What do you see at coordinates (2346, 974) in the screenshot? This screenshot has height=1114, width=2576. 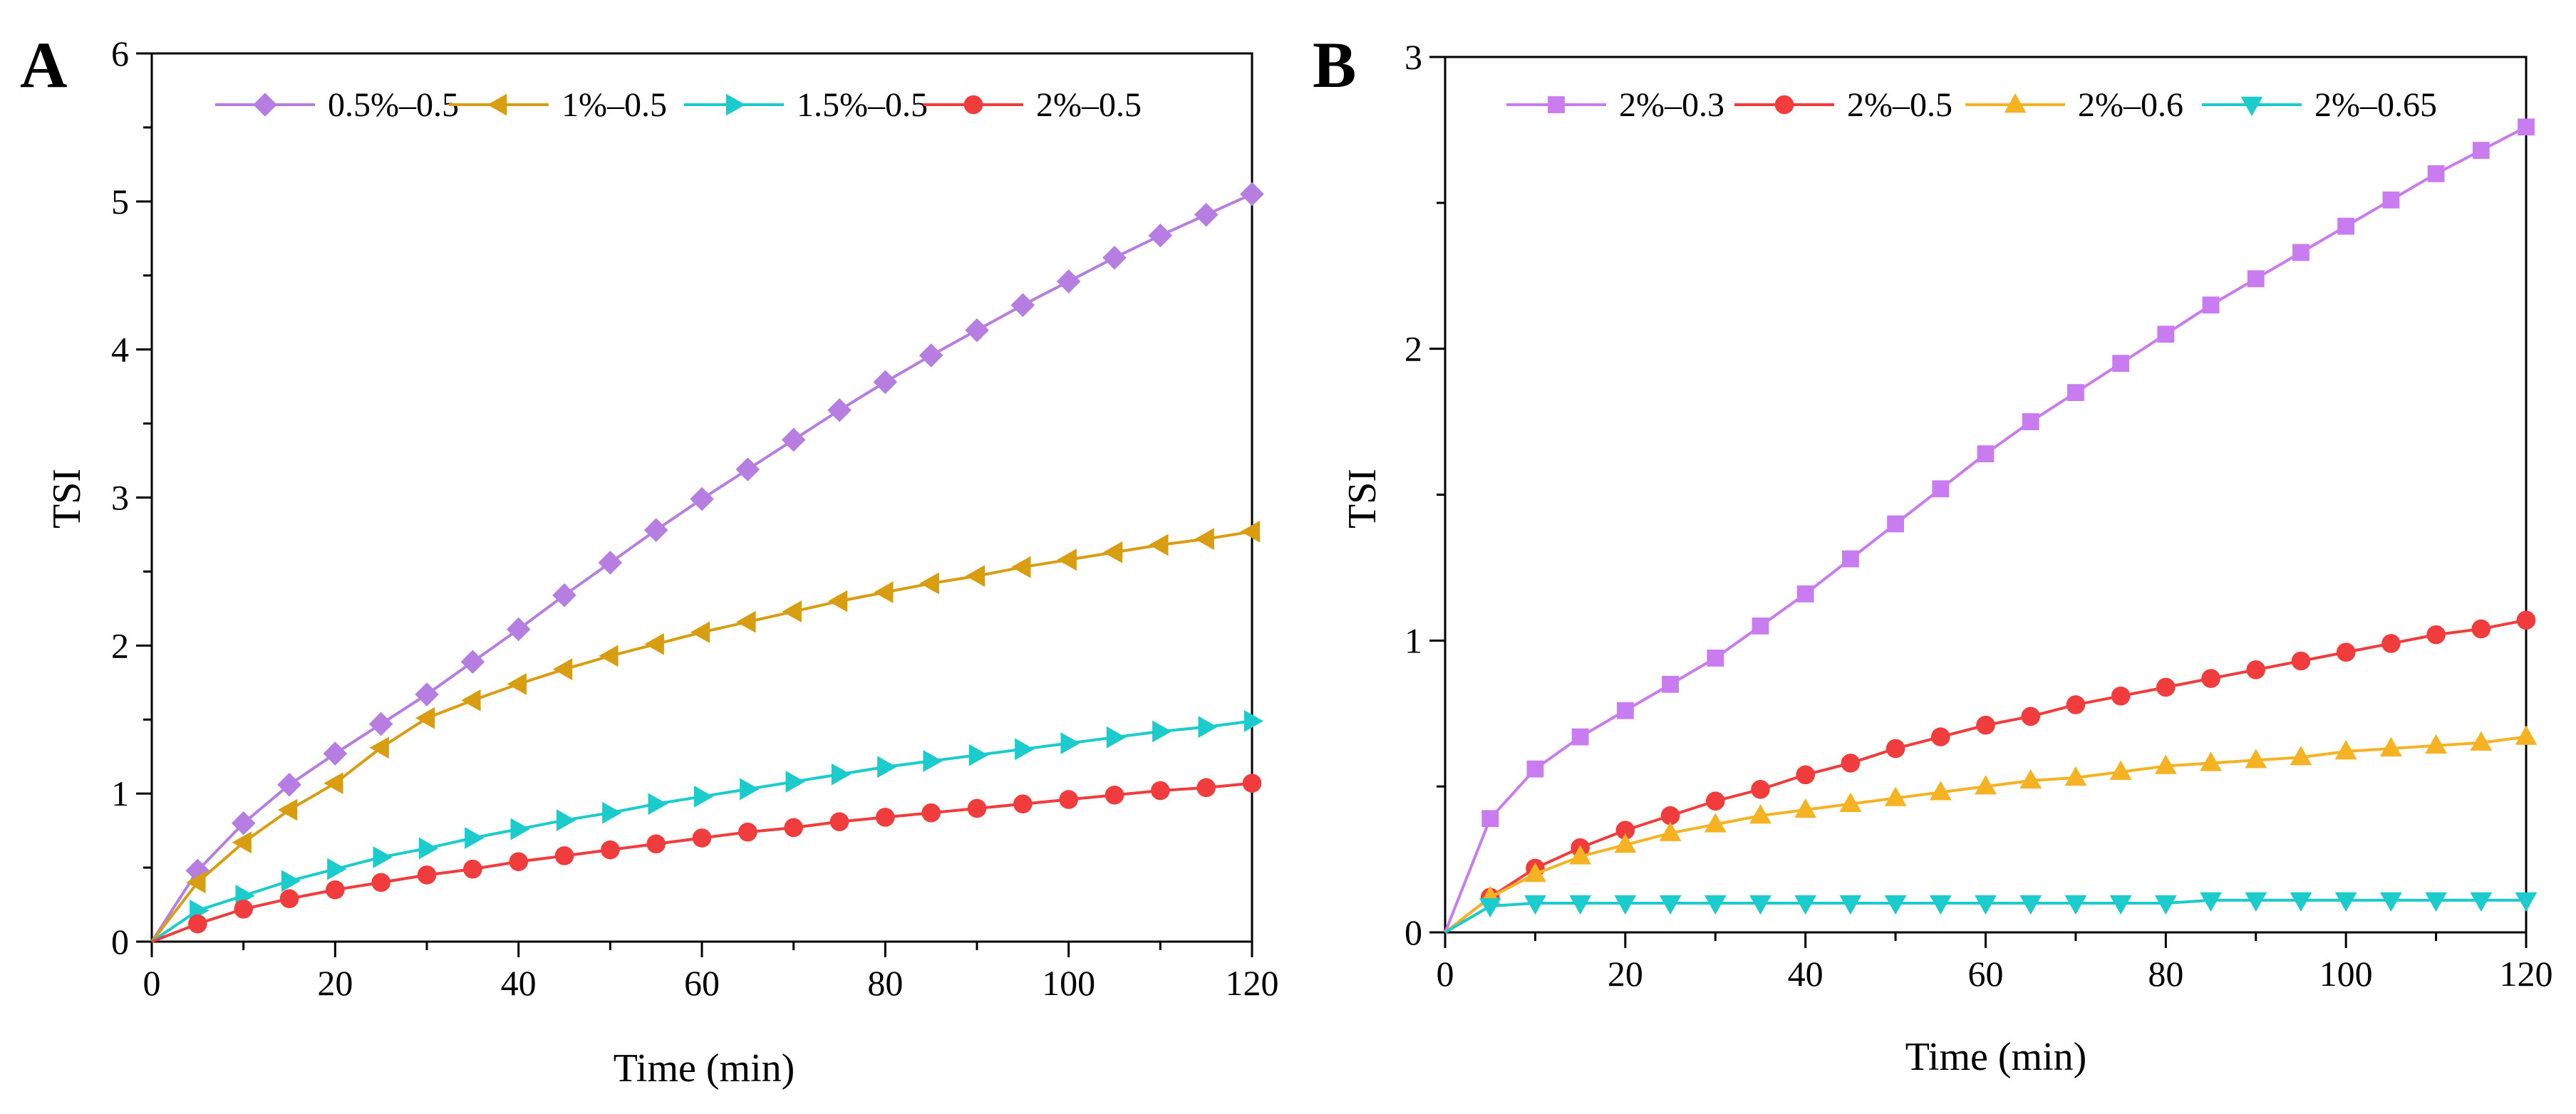 I see `x-tick-label: 100` at bounding box center [2346, 974].